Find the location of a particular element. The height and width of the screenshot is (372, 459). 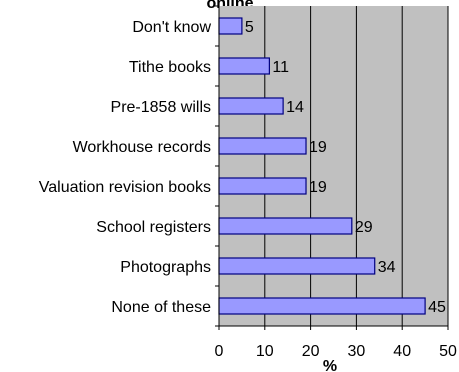

x-tick-label: 0 is located at coordinates (219, 351).